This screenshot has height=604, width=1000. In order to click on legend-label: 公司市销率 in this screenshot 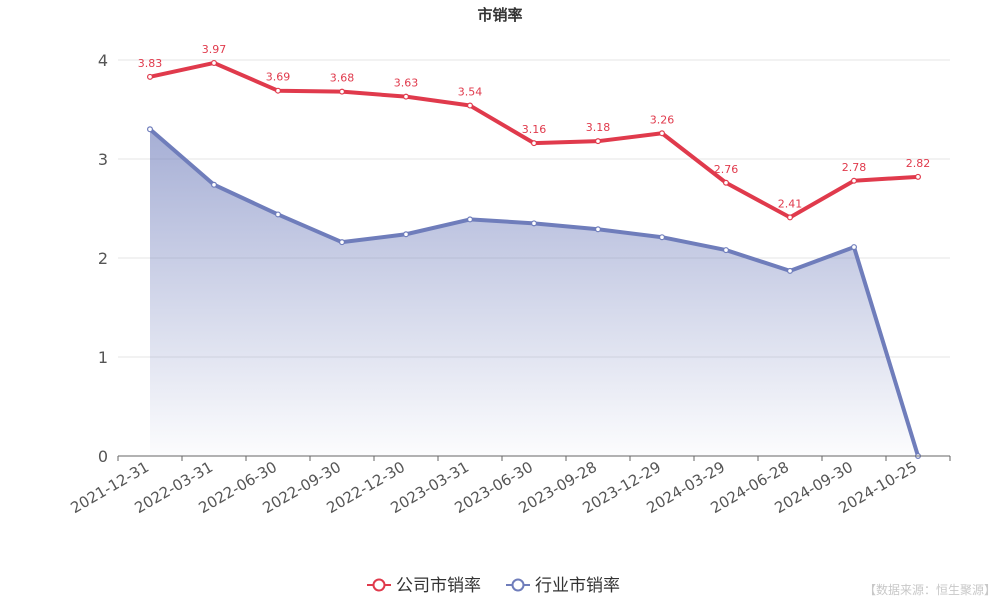, I will do `click(438, 586)`.